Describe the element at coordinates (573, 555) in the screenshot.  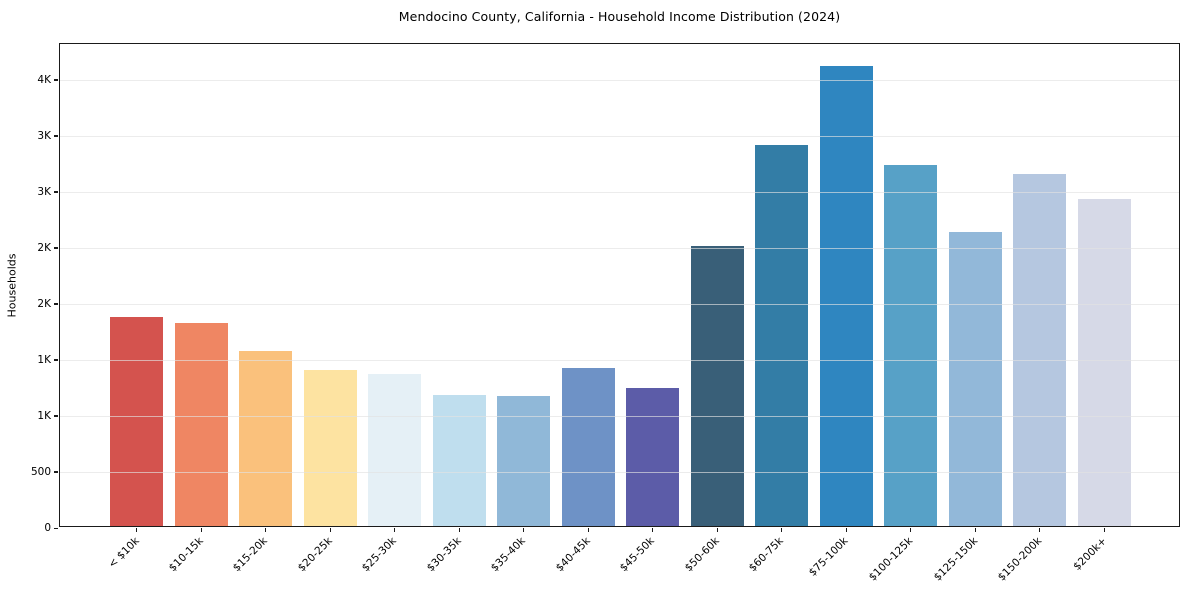
I see `x-tick-label: $40-45k` at that location.